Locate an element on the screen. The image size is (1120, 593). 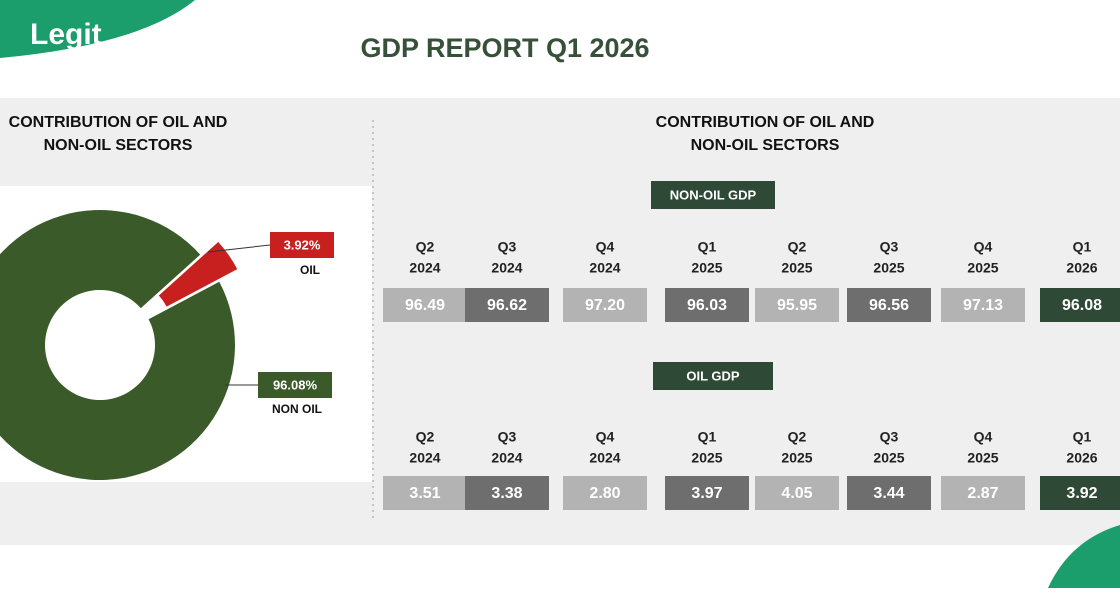
logo: Legit is located at coordinates (66, 34).